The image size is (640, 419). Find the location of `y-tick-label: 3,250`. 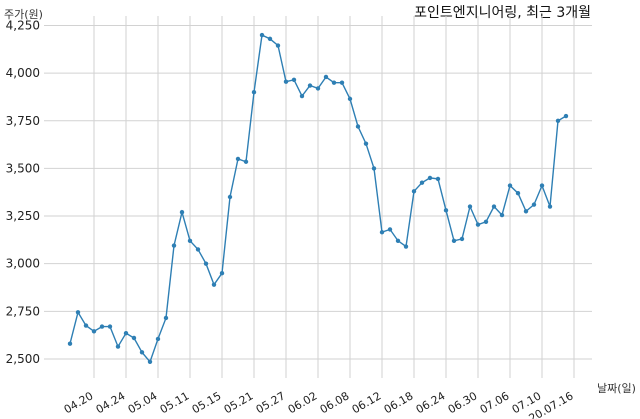

y-tick-label: 3,250 is located at coordinates (23, 216).